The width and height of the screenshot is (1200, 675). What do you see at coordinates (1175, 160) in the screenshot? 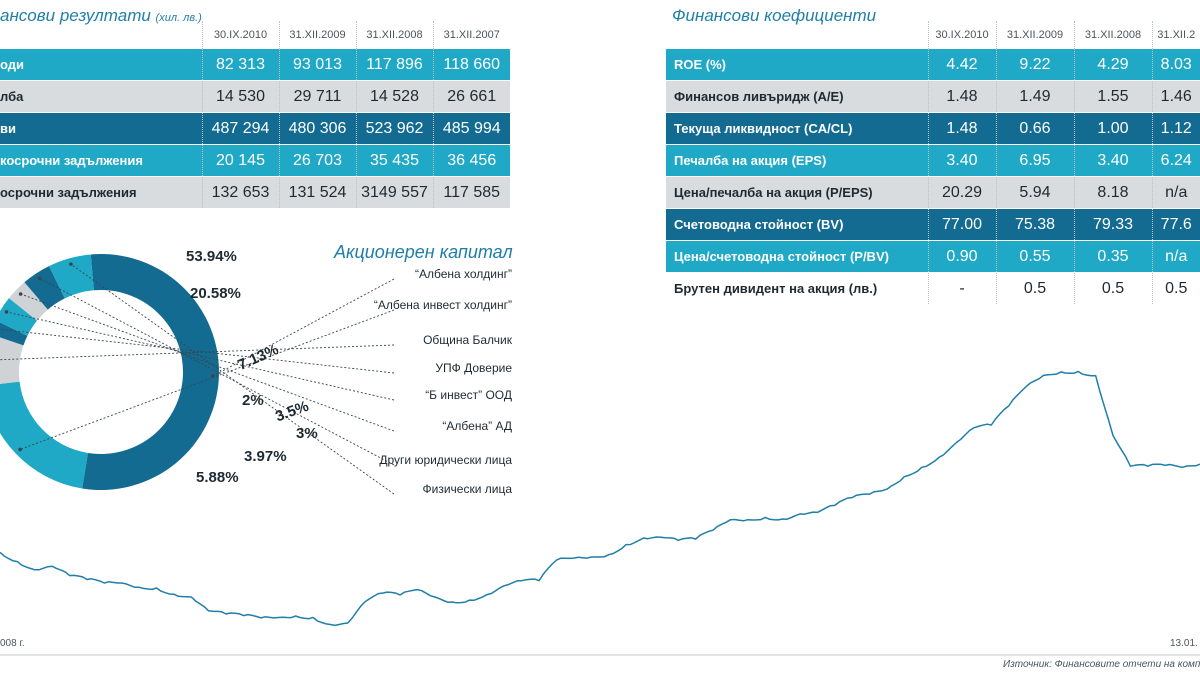
I see `right-cell-value: 6.24` at bounding box center [1175, 160].